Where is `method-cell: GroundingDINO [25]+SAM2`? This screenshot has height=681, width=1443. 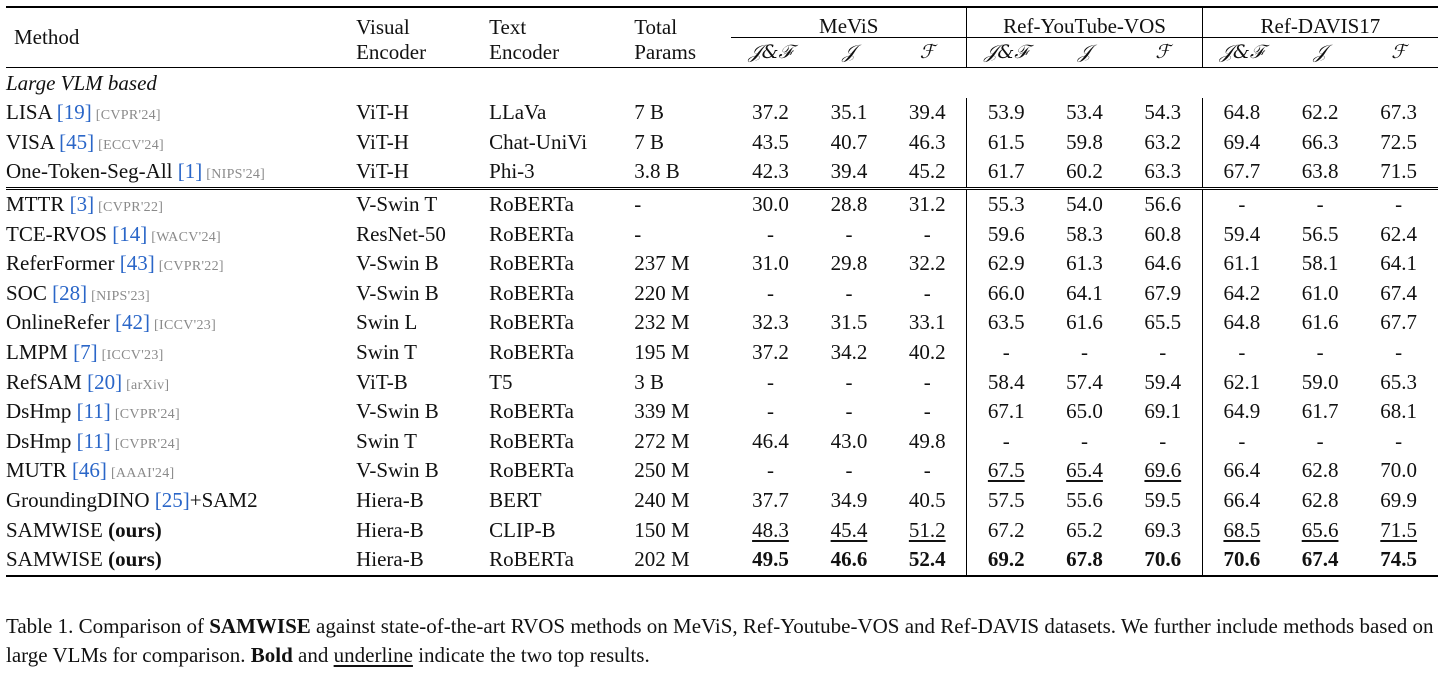
method-cell: GroundingDINO [25]+SAM2 is located at coordinates (181, 501).